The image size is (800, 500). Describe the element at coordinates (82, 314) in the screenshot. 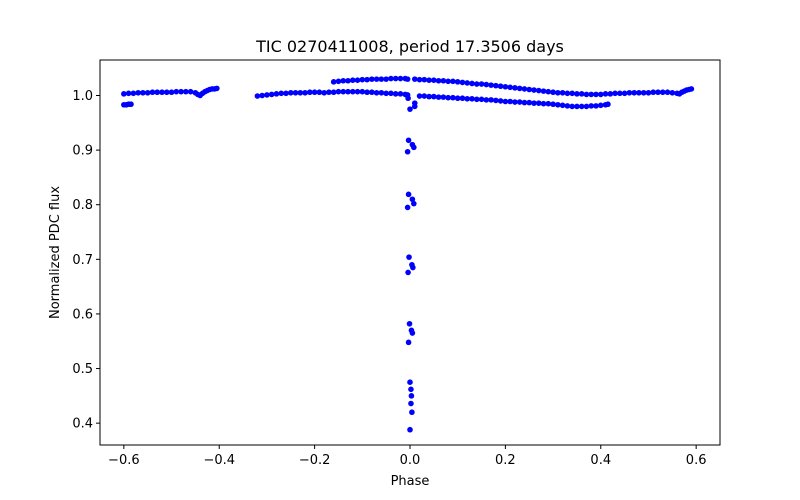

I see `y-tick-label: 0.6` at that location.